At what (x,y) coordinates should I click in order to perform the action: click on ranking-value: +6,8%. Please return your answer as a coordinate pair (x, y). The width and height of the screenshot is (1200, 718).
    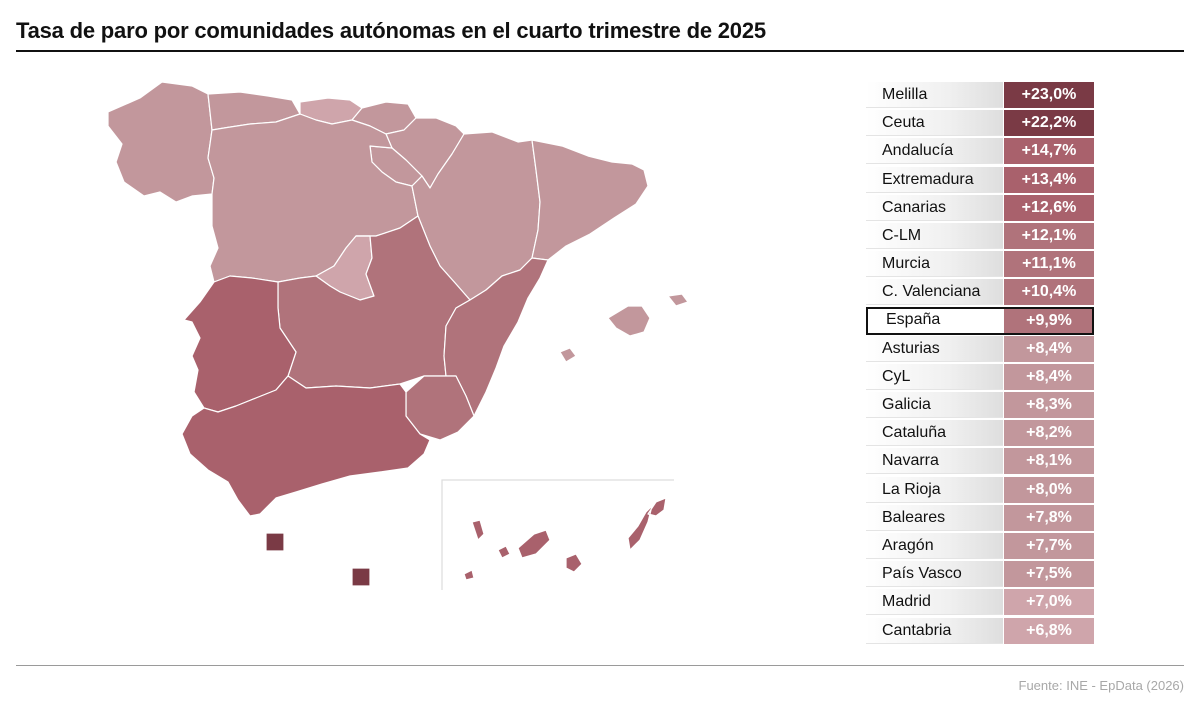
    Looking at the image, I should click on (1049, 631).